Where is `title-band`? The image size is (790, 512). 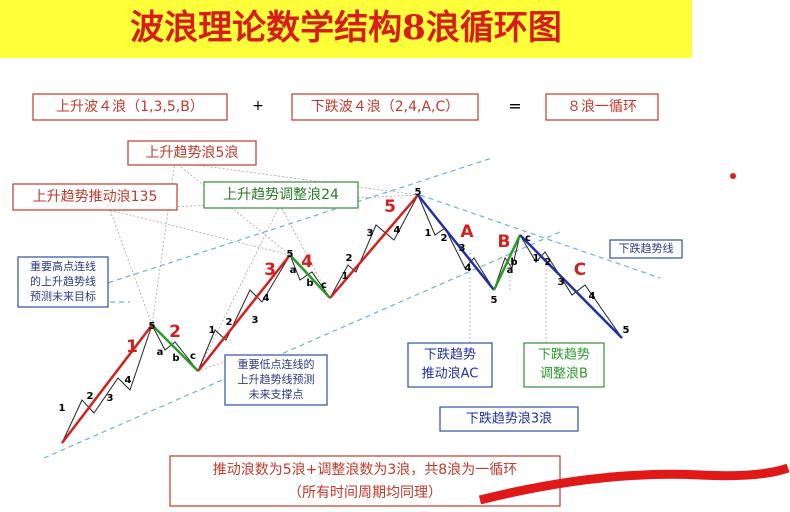 title-band is located at coordinates (346, 29).